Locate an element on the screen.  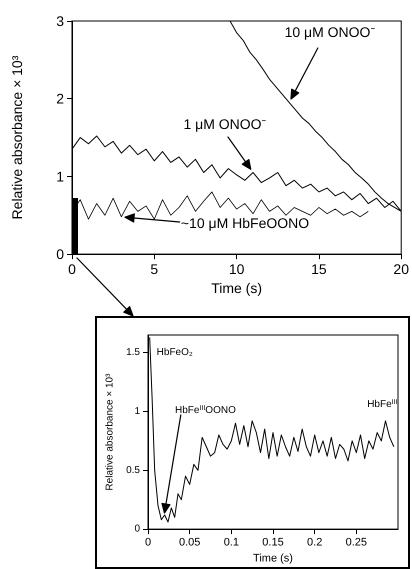
x-tick-label: 0.25 is located at coordinates (357, 542).